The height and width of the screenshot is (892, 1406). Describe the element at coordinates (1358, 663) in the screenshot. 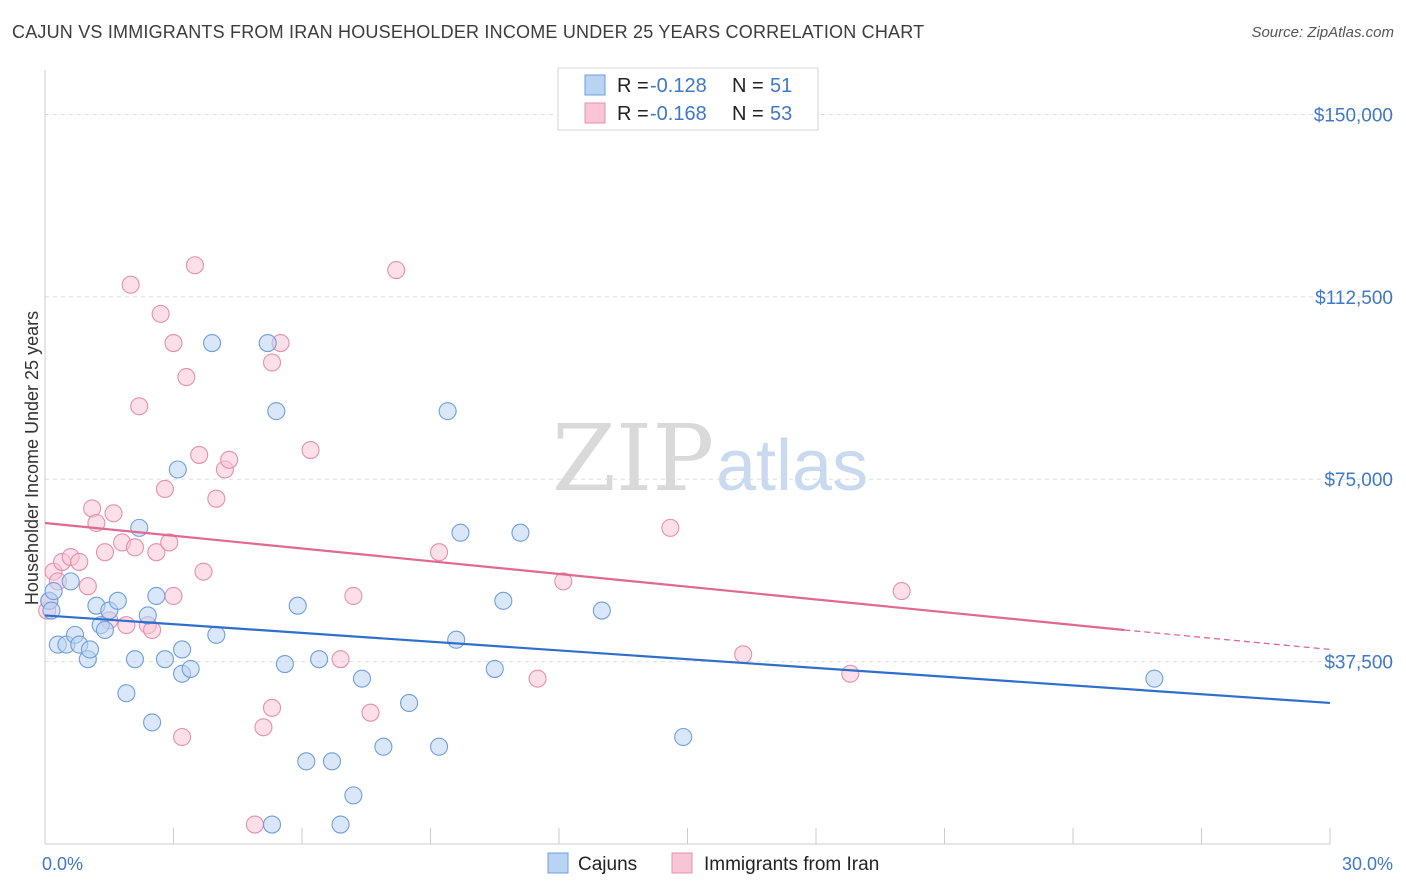

I see `y-tick-label-0: $37,500` at that location.